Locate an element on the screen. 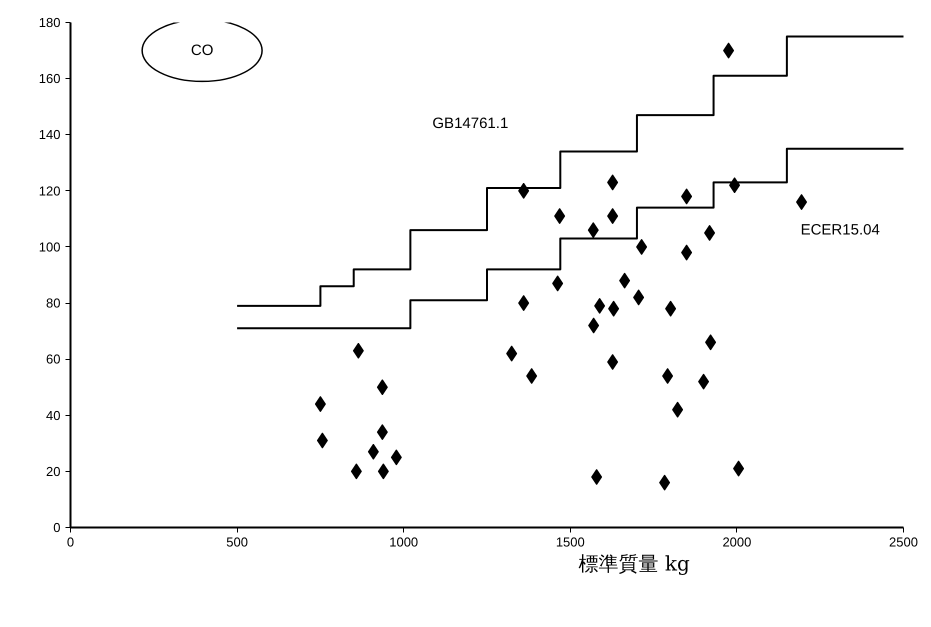 This screenshot has height=627, width=931. x-axis-title: 標準質量 kg is located at coordinates (634, 564).